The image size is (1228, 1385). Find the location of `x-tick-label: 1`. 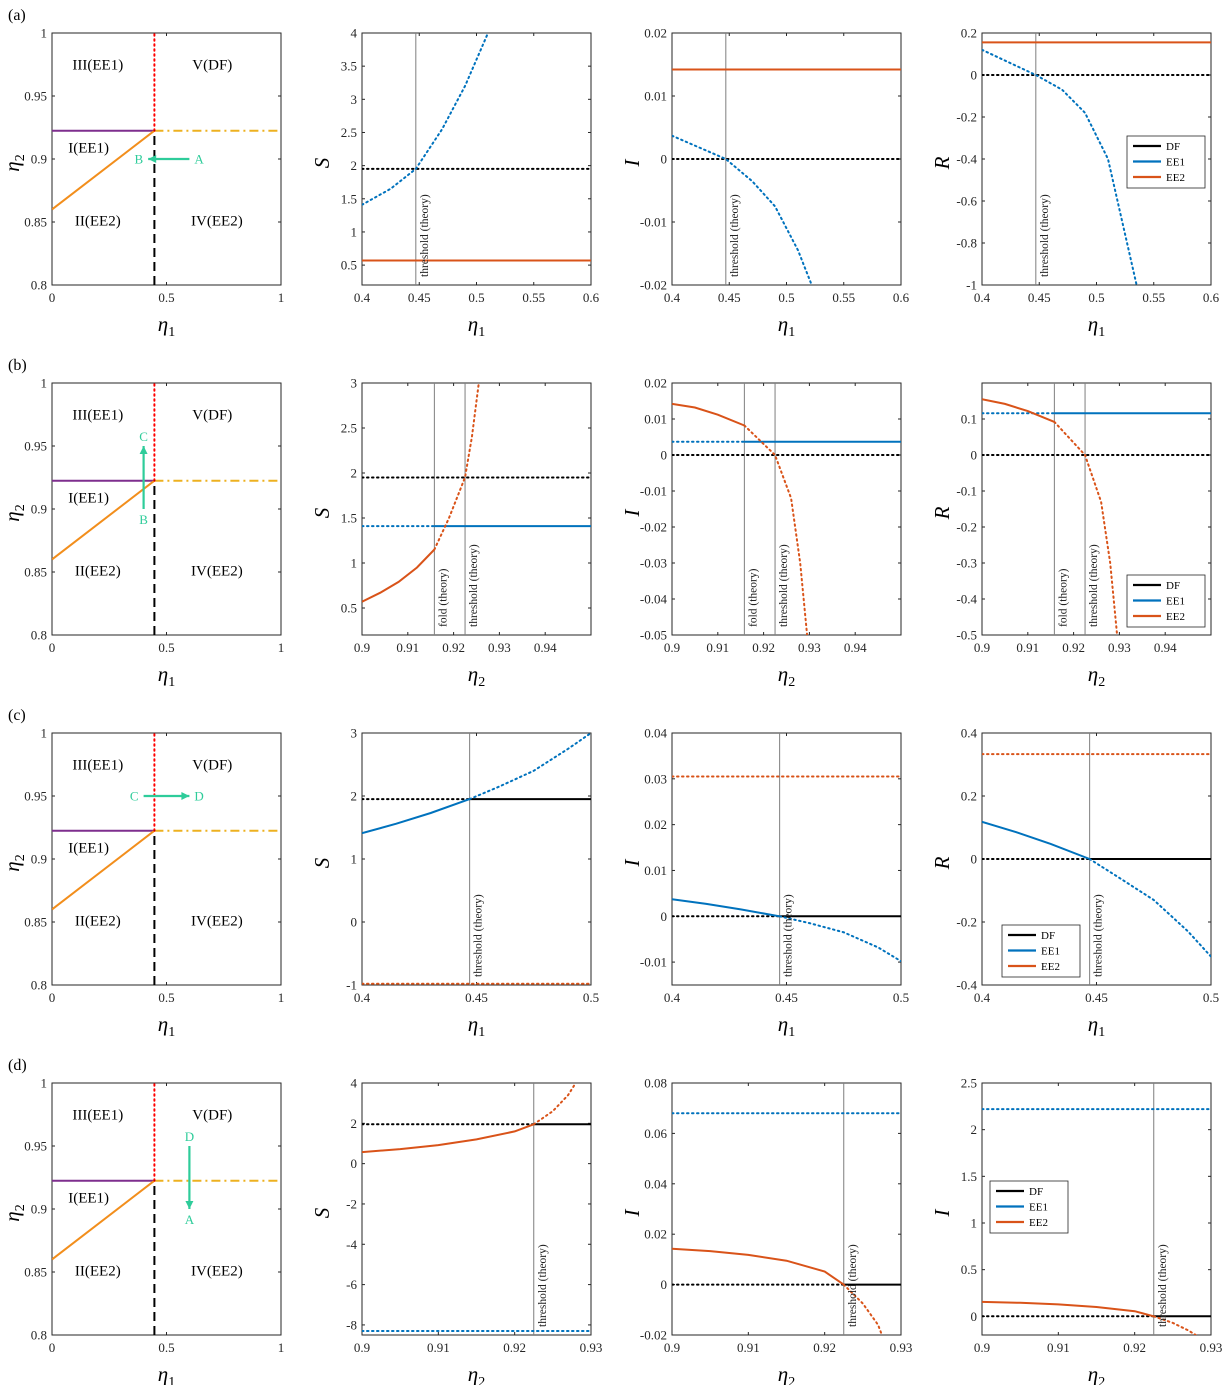

x-tick-label: 1 is located at coordinates (281, 997).